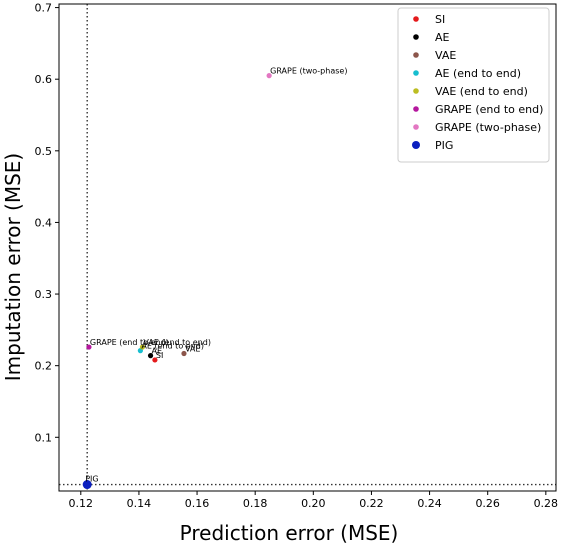 The height and width of the screenshot is (545, 563). I want to click on point-ae, so click(150, 356).